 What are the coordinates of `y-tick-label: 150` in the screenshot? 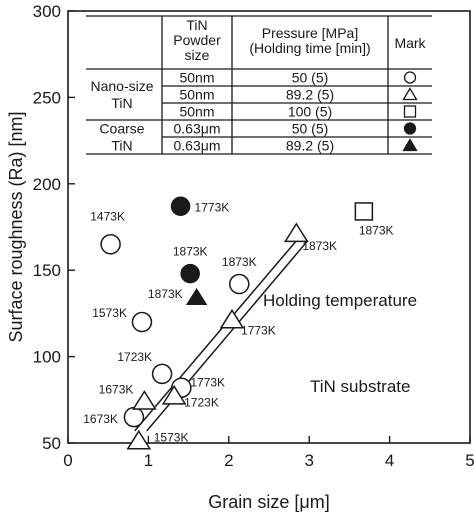 It's located at (47, 270).